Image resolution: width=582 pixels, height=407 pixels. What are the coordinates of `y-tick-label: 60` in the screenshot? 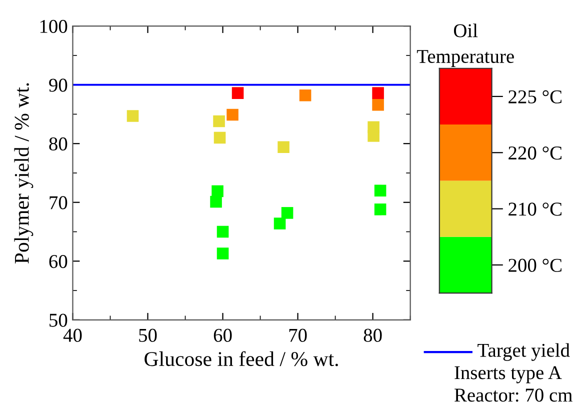 It's located at (58, 261).